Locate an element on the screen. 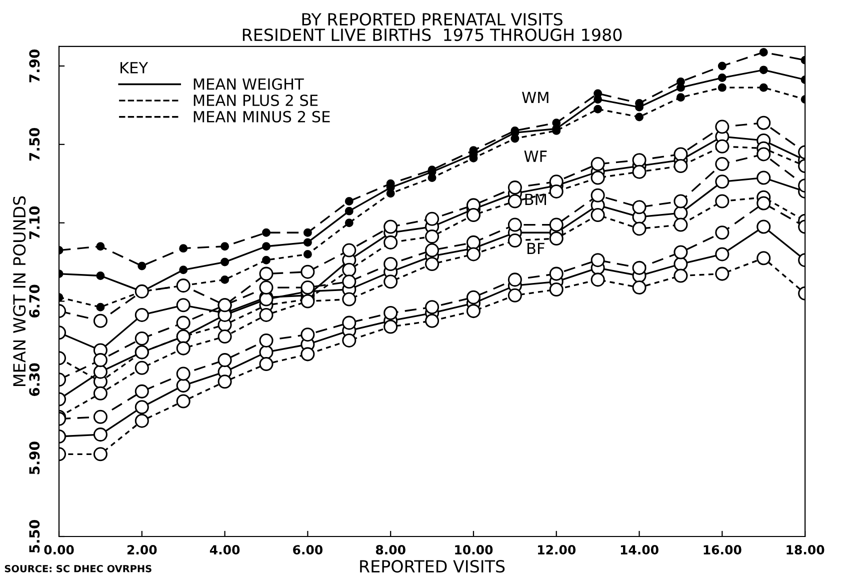 The width and height of the screenshot is (843, 580). x-tick-label: 10.00 is located at coordinates (474, 550).